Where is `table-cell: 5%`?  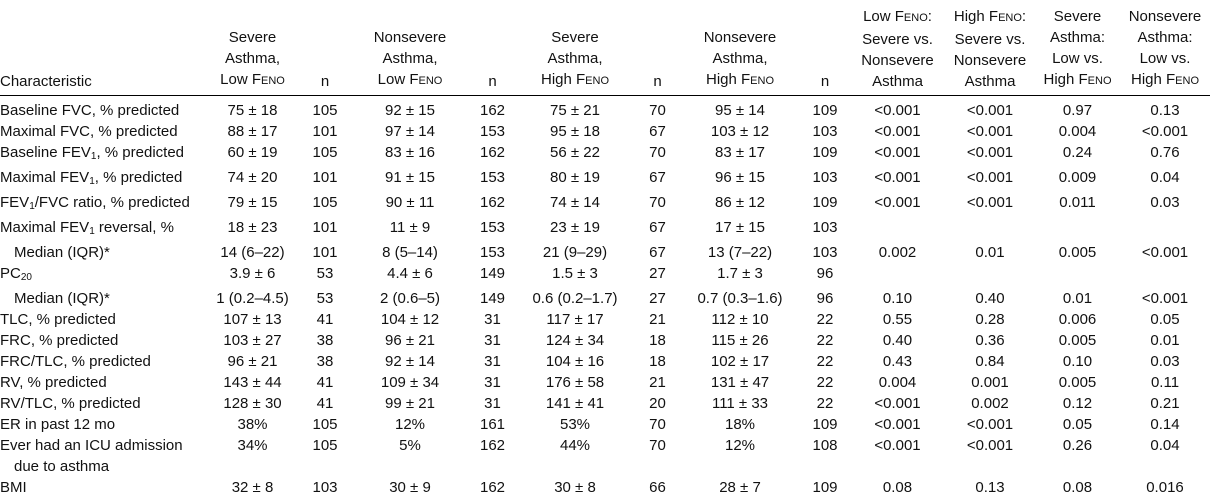 table-cell: 5% is located at coordinates (410, 445).